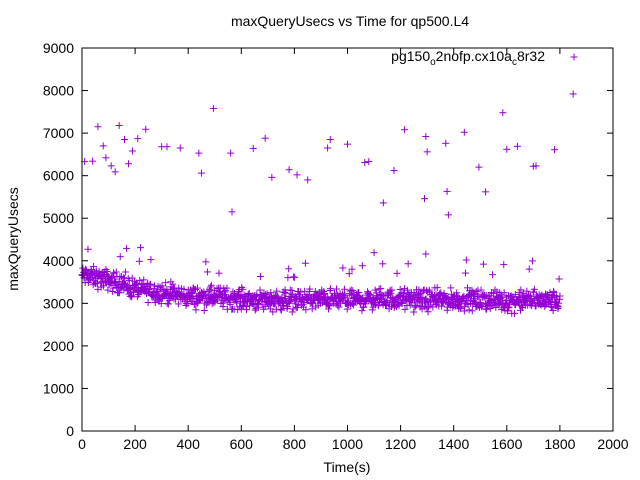 The image size is (640, 480). What do you see at coordinates (58, 91) in the screenshot?
I see `y-tick-label: 8000` at bounding box center [58, 91].